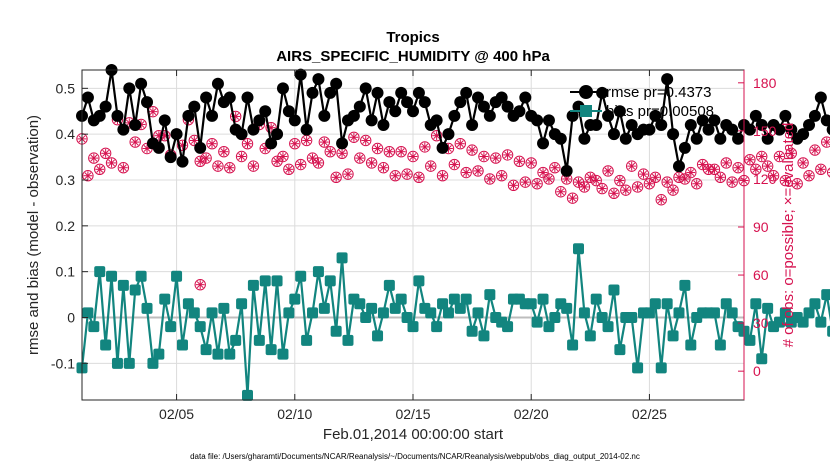 The image size is (830, 470). Describe the element at coordinates (294, 414) in the screenshot. I see `x-tick-label: 02/10` at that location.